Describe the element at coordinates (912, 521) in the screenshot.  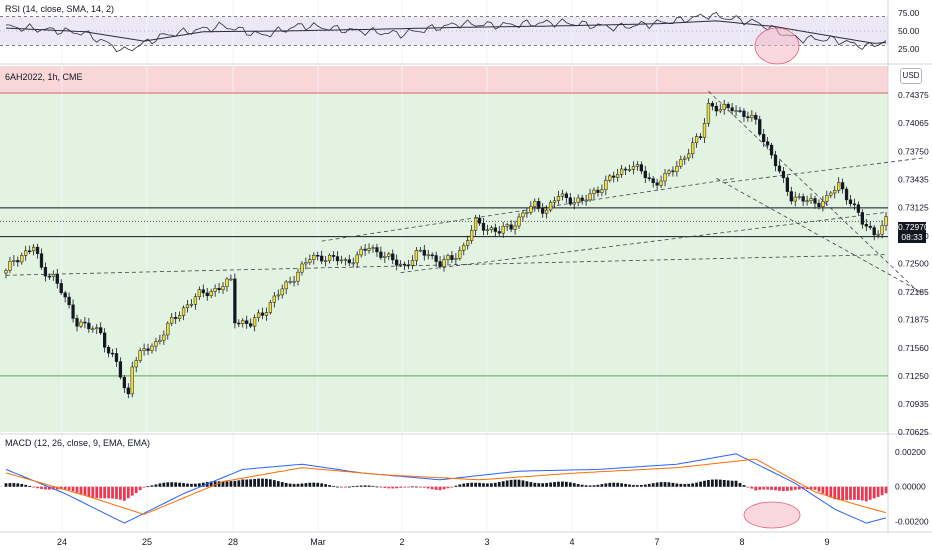
I see `macd-tick-label: -0.00200` at that location.